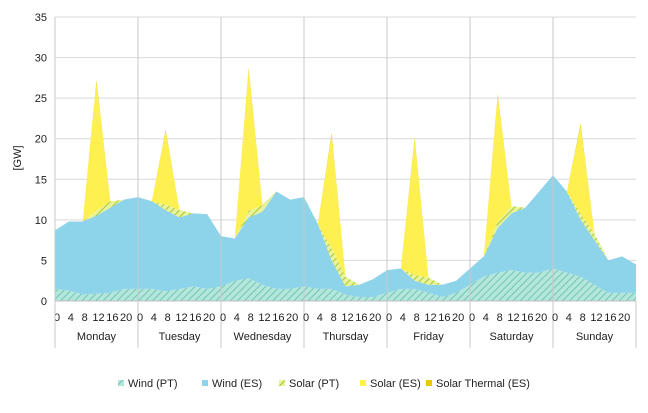 This screenshot has width=648, height=413. What do you see at coordinates (41, 59) in the screenshot?
I see `y-tick-label: 30` at bounding box center [41, 59].